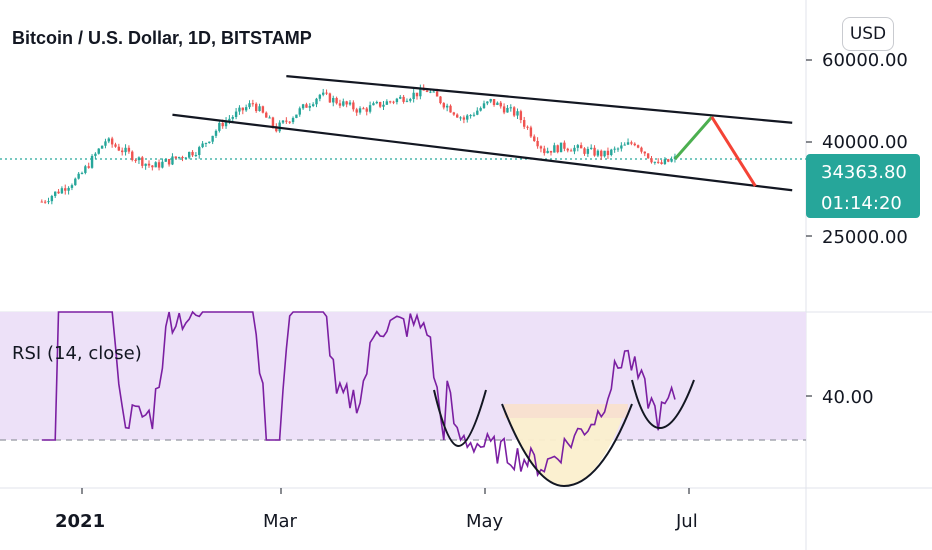 This screenshot has width=932, height=550. Describe the element at coordinates (77, 353) in the screenshot. I see `rsi-title: RSI (14, close)` at that location.